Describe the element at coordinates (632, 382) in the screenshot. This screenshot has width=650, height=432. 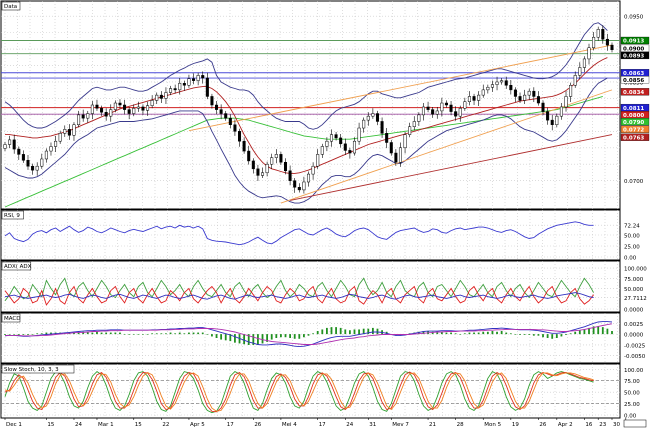
I see `y-tick-label: 75.00` at that location.